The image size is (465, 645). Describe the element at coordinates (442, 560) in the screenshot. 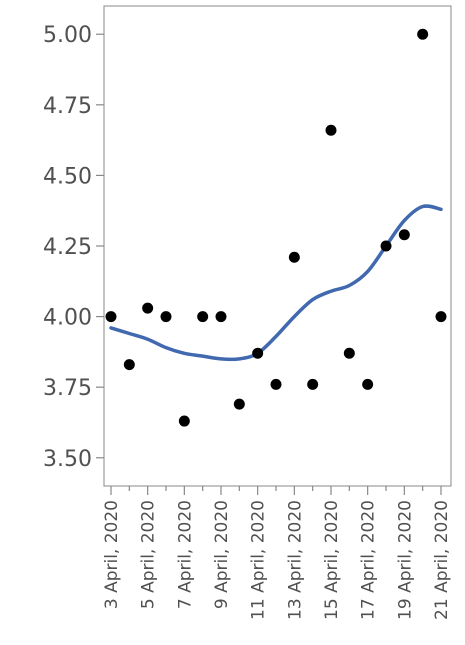

I see `x-tick-label: 21 April, 2020` at that location.